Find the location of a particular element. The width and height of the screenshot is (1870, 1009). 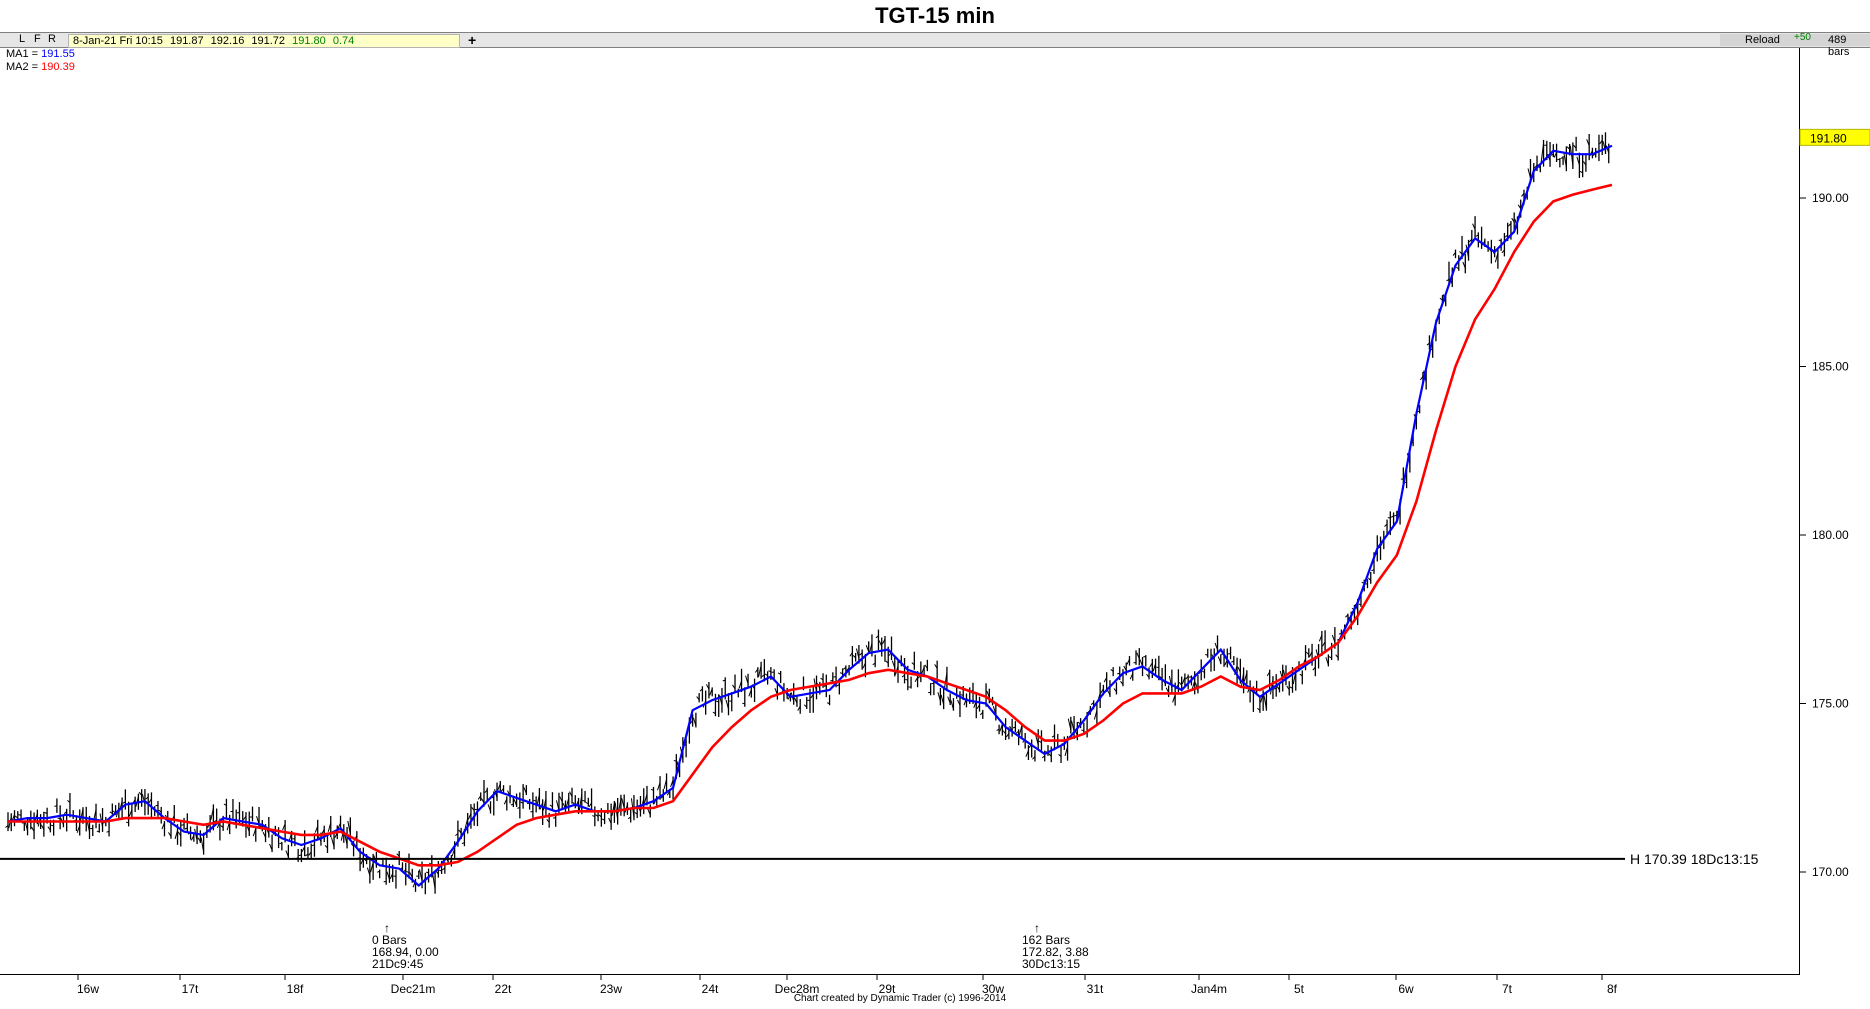

x-tick-label: 16w is located at coordinates (88, 989).